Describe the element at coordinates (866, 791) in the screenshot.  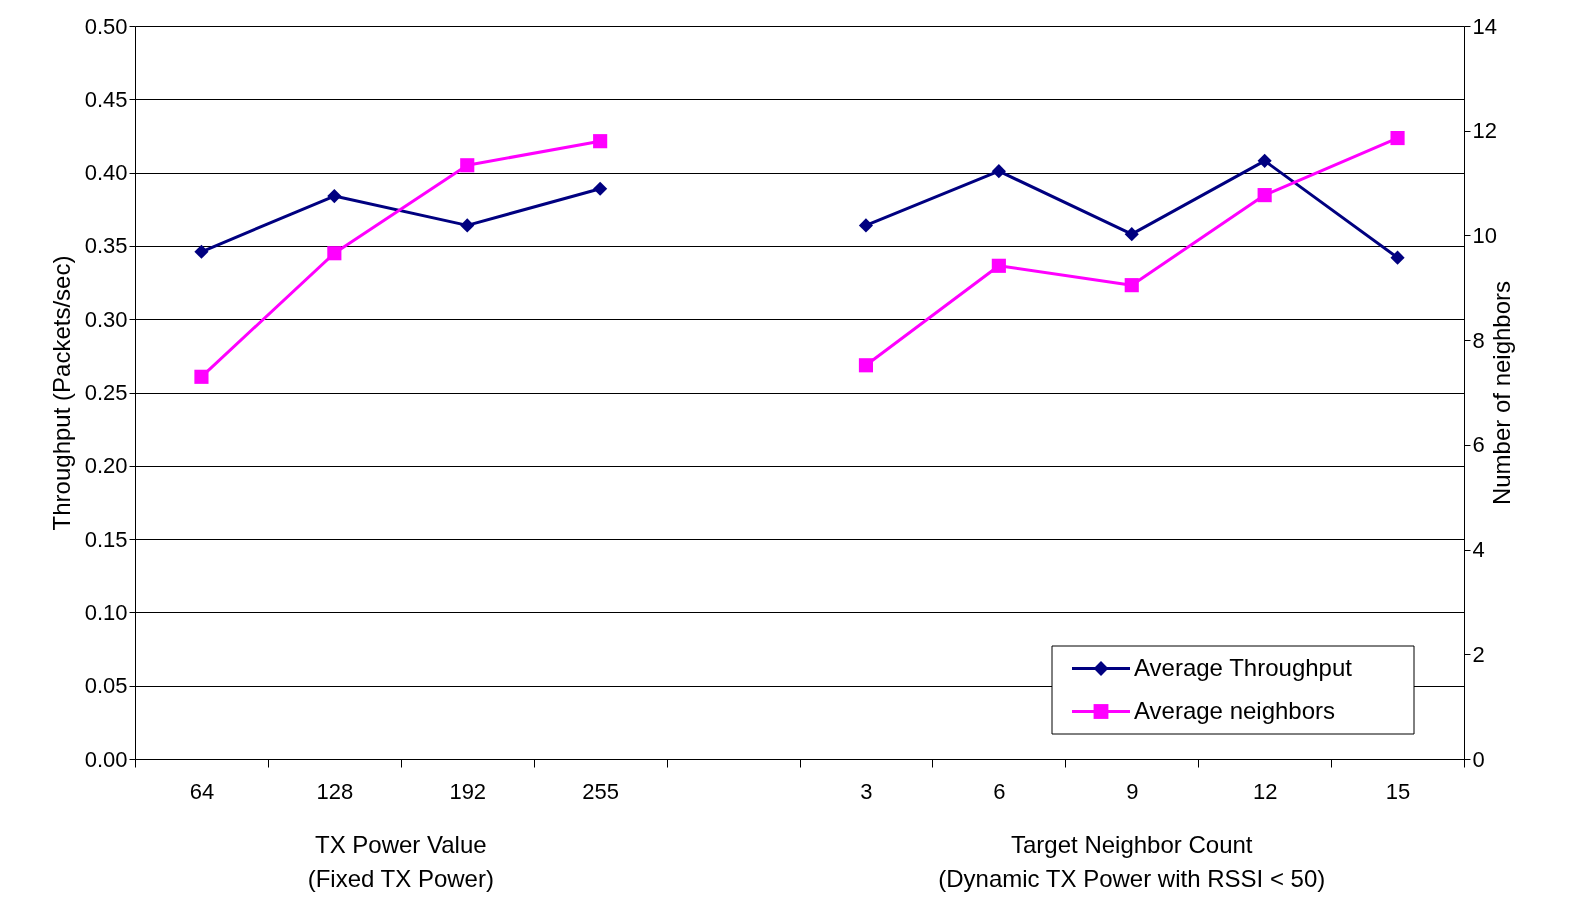
I see `x-tick-label: 3` at that location.